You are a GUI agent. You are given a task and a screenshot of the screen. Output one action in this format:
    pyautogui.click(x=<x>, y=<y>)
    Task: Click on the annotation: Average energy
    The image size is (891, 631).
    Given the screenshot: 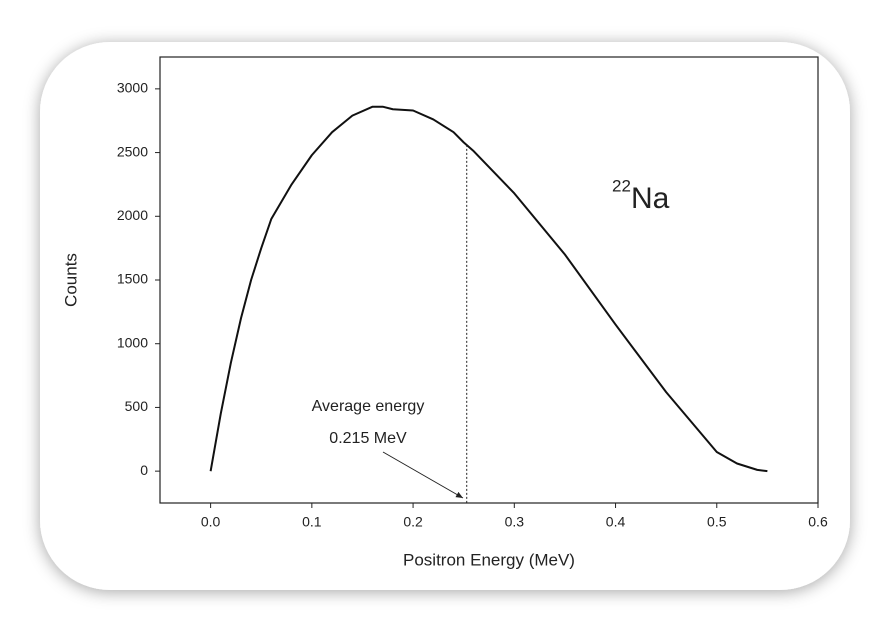 What is the action you would take?
    pyautogui.click(x=368, y=406)
    